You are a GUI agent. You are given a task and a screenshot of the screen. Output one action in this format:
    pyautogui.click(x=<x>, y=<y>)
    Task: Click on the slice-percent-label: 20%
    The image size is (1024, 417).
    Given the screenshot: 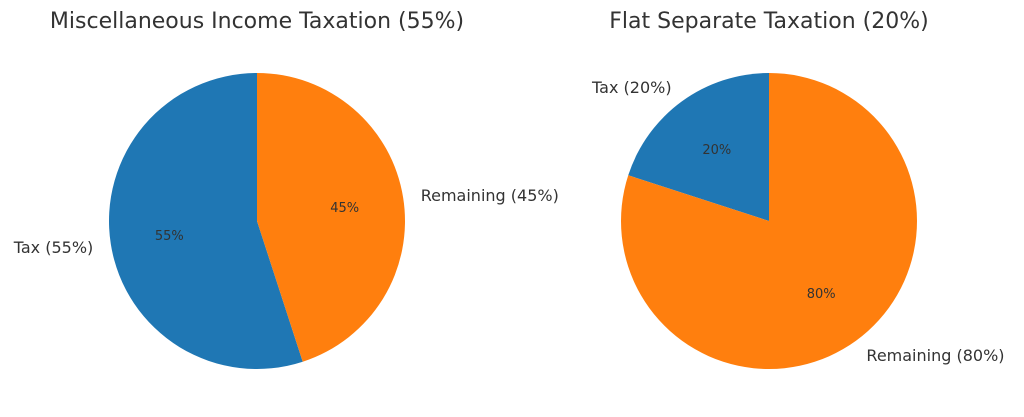 What is the action you would take?
    pyautogui.click(x=716, y=150)
    